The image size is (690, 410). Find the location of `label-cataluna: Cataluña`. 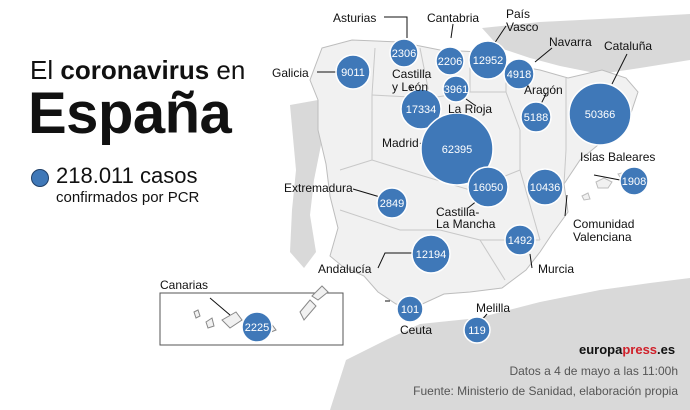

label-cataluna: Cataluña is located at coordinates (628, 46).